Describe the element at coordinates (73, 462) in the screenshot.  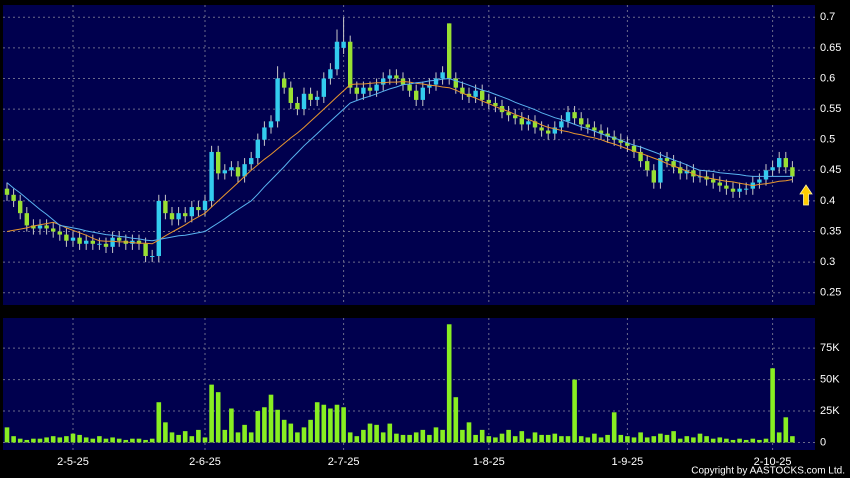
I see `x-tick-label: 2-5-25` at that location.